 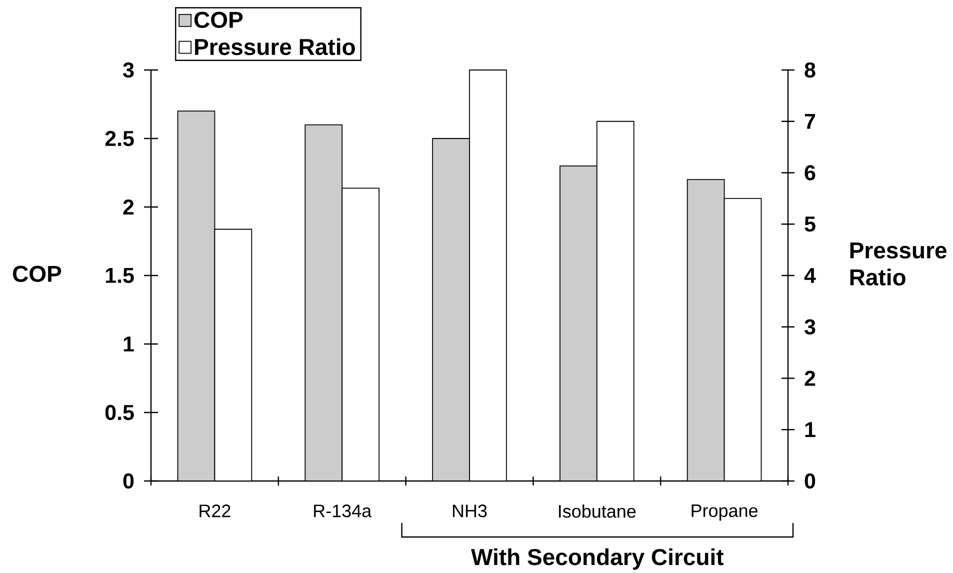 I want to click on y-tick-label: 2.5, so click(x=119, y=138).